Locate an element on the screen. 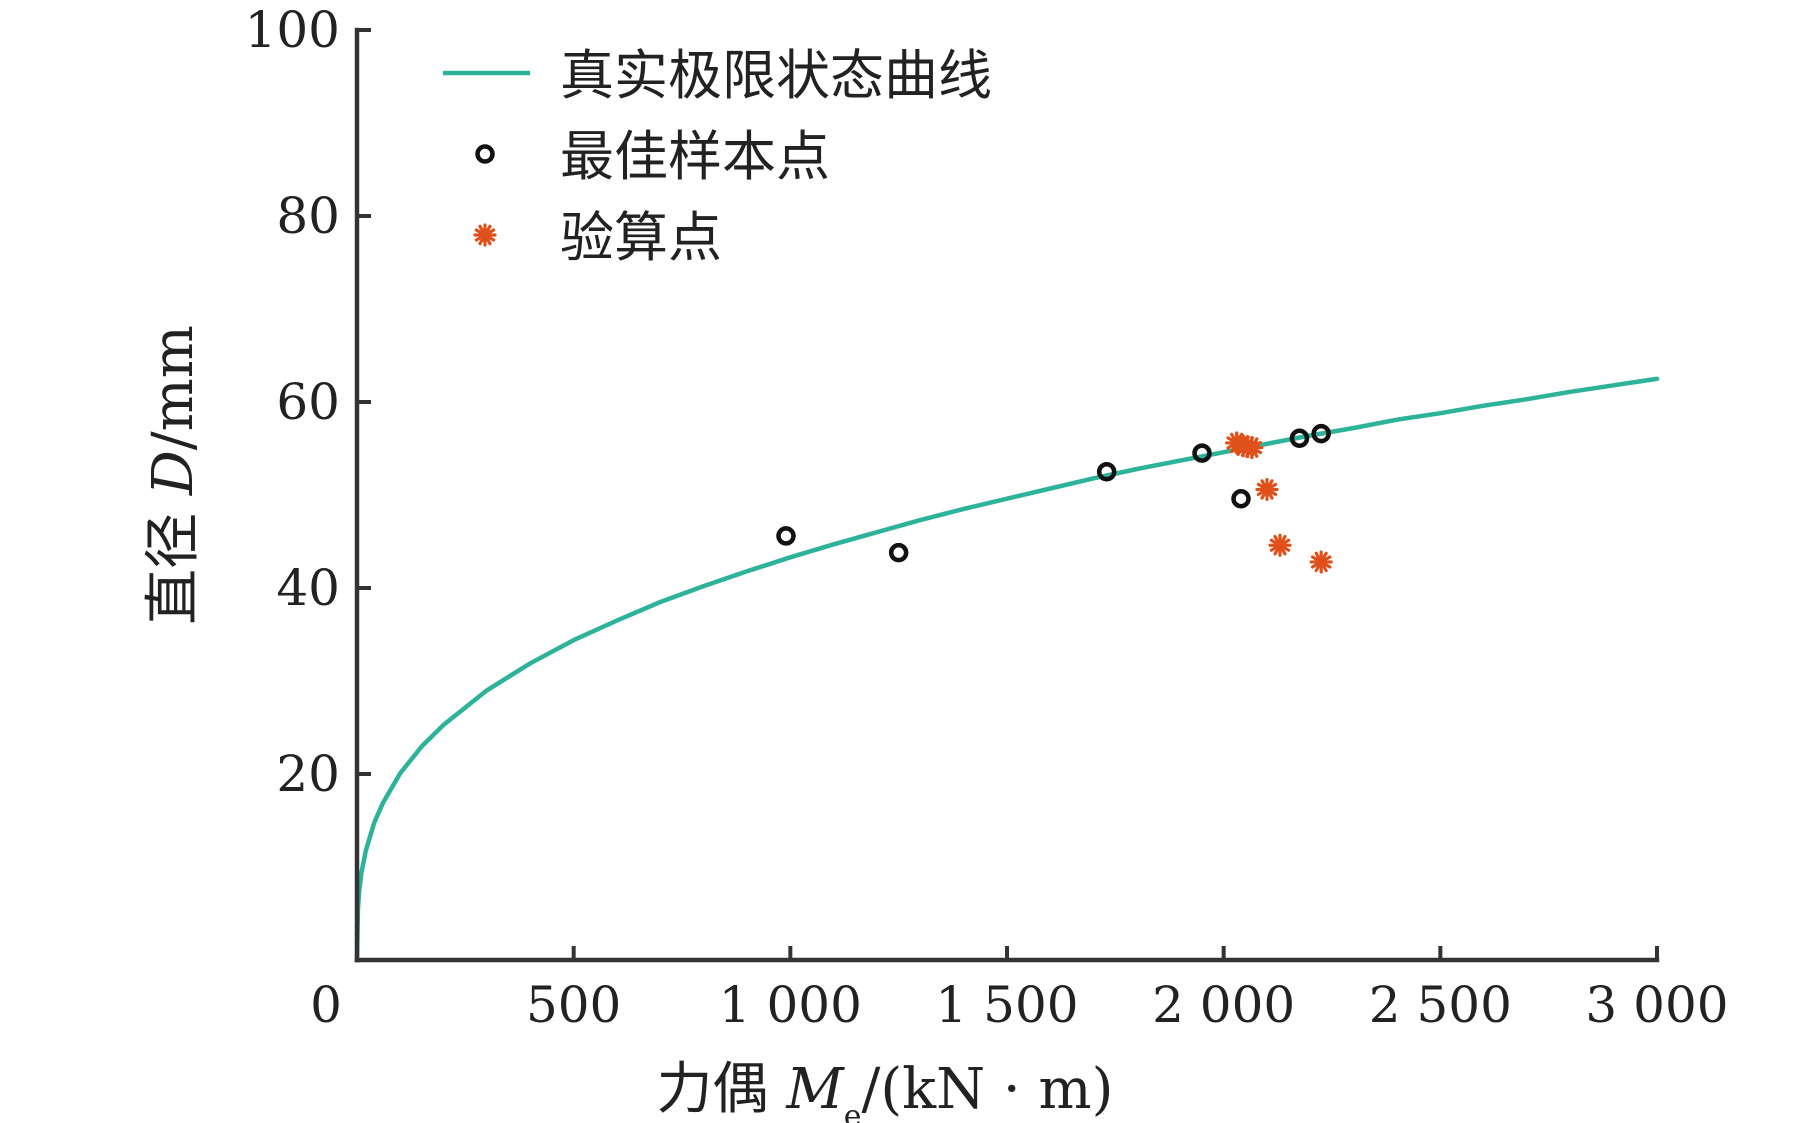 The width and height of the screenshot is (1819, 1123). legend-asterisk-marker is located at coordinates (485, 235).